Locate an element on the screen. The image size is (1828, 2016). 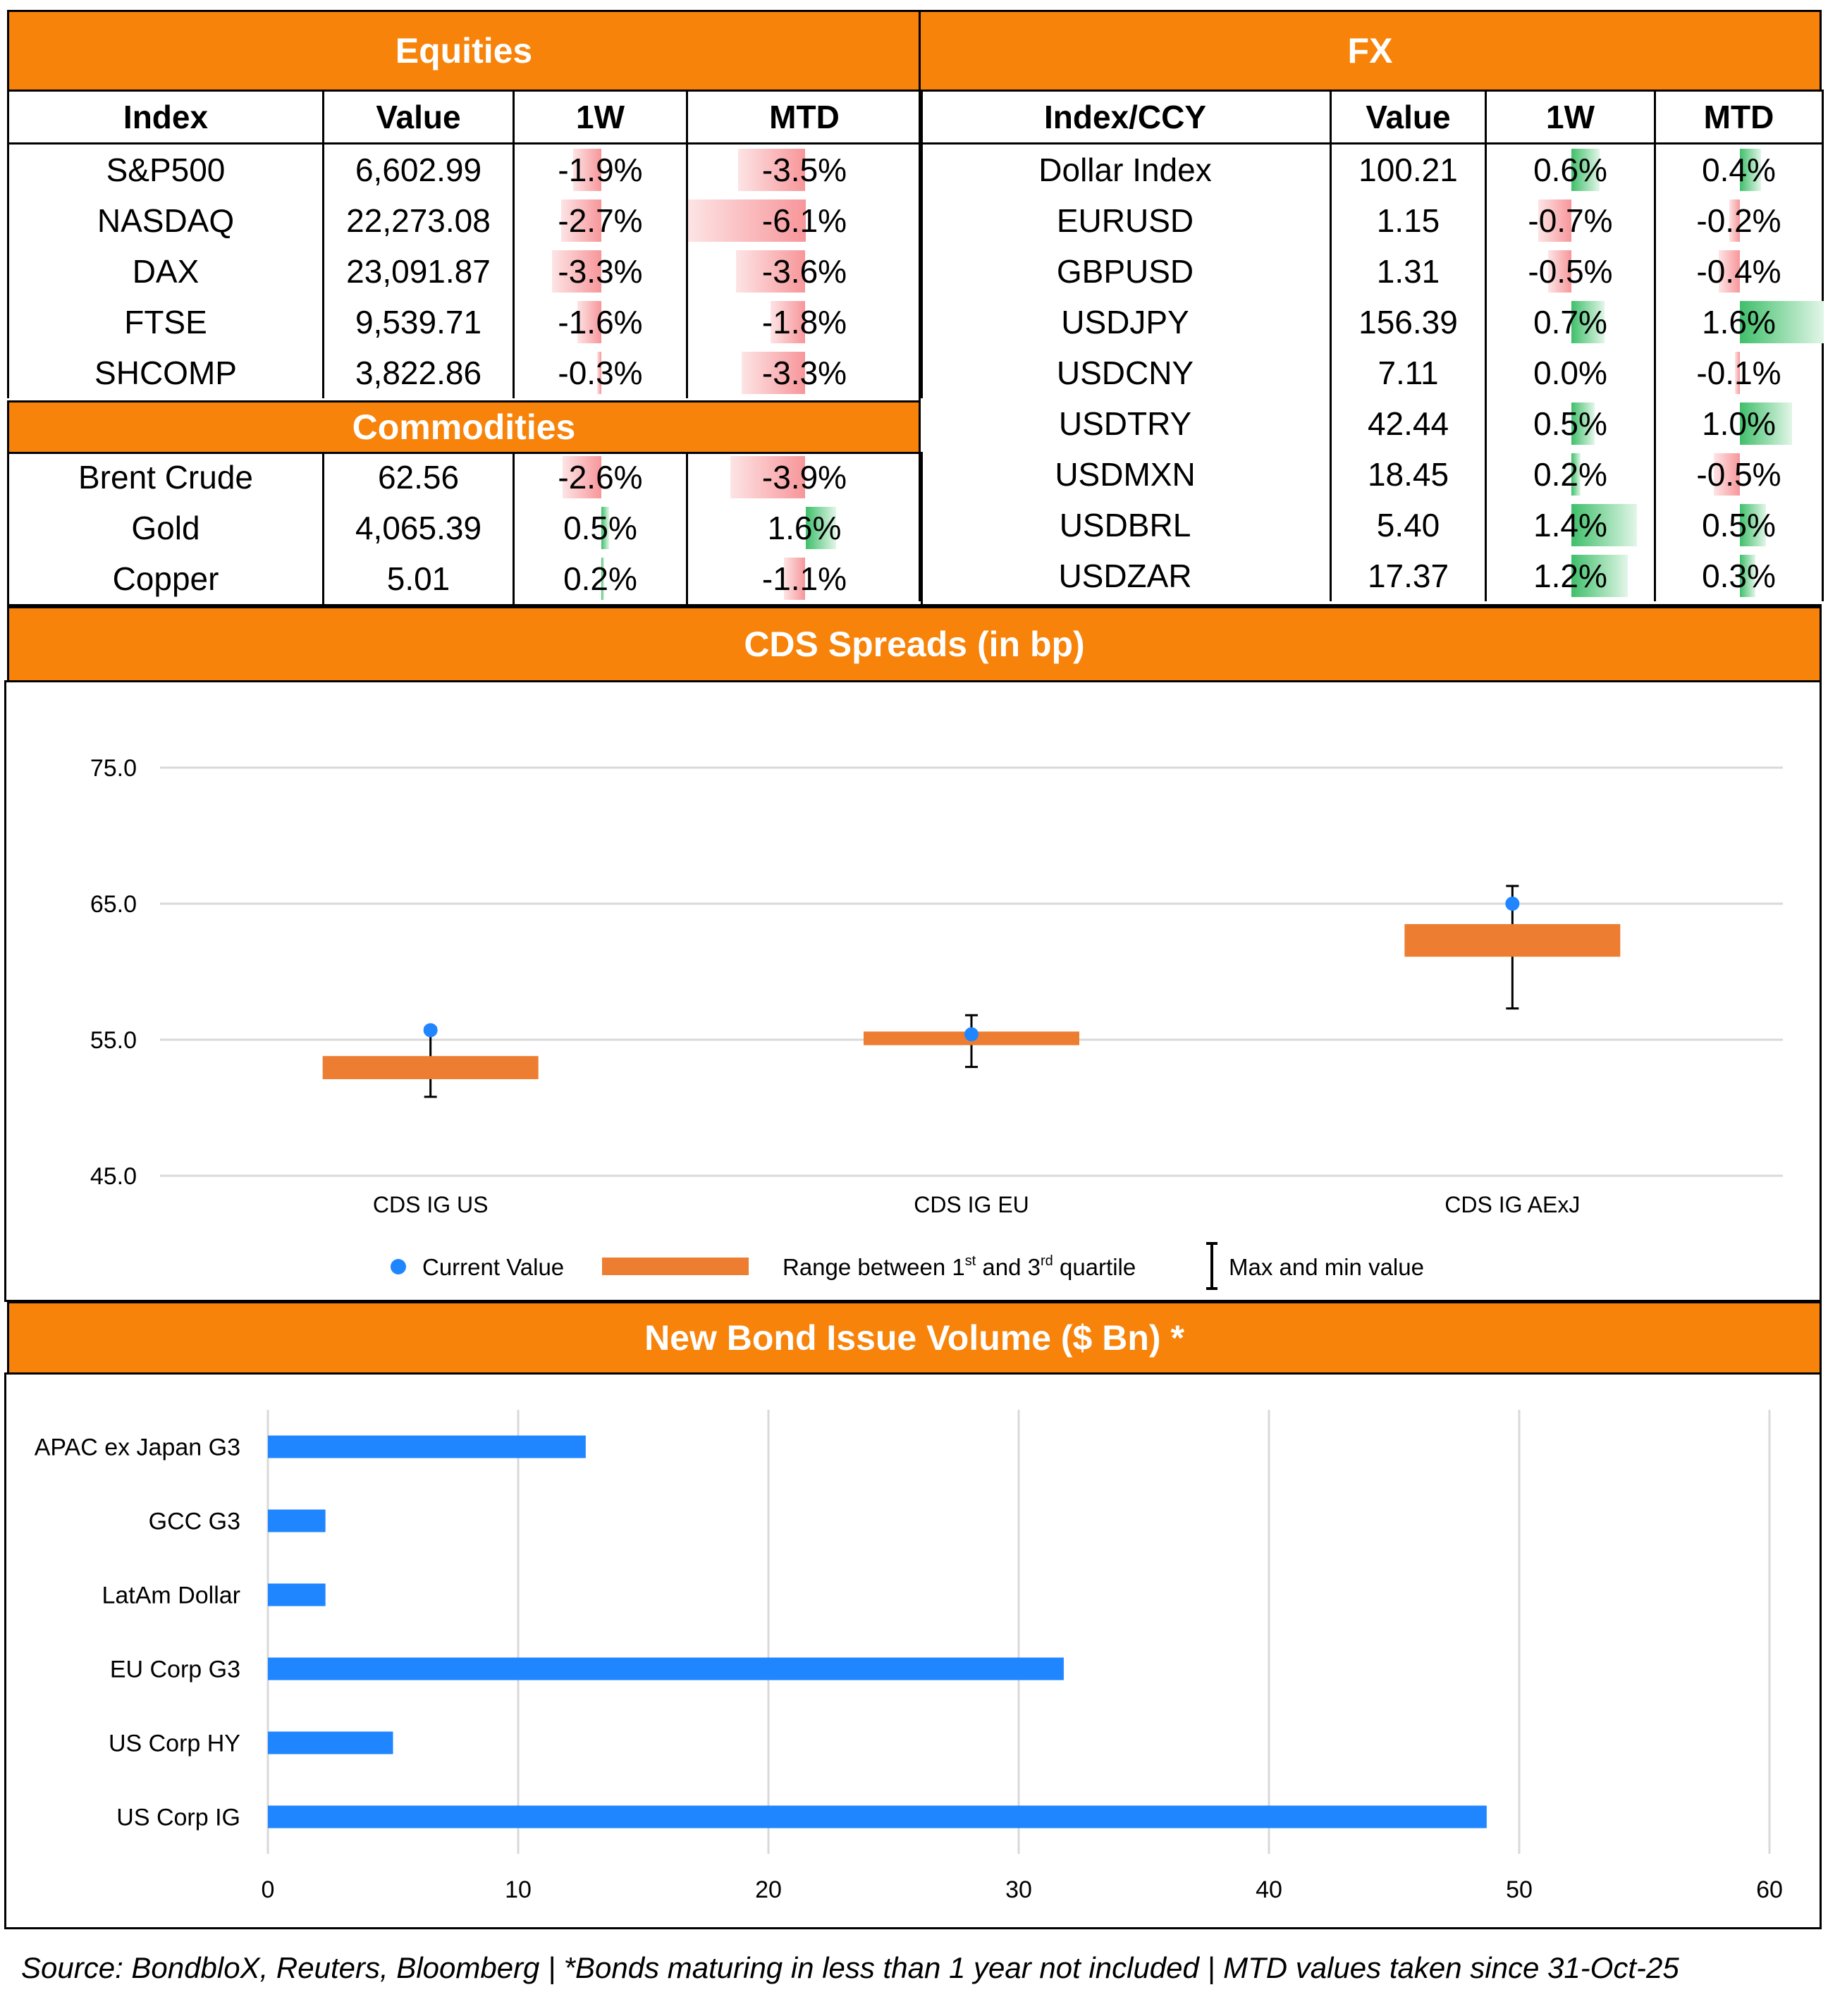
equity-row: NASDAQ 22,273.08 -2.7% -6.1% is located at coordinates (465, 220).